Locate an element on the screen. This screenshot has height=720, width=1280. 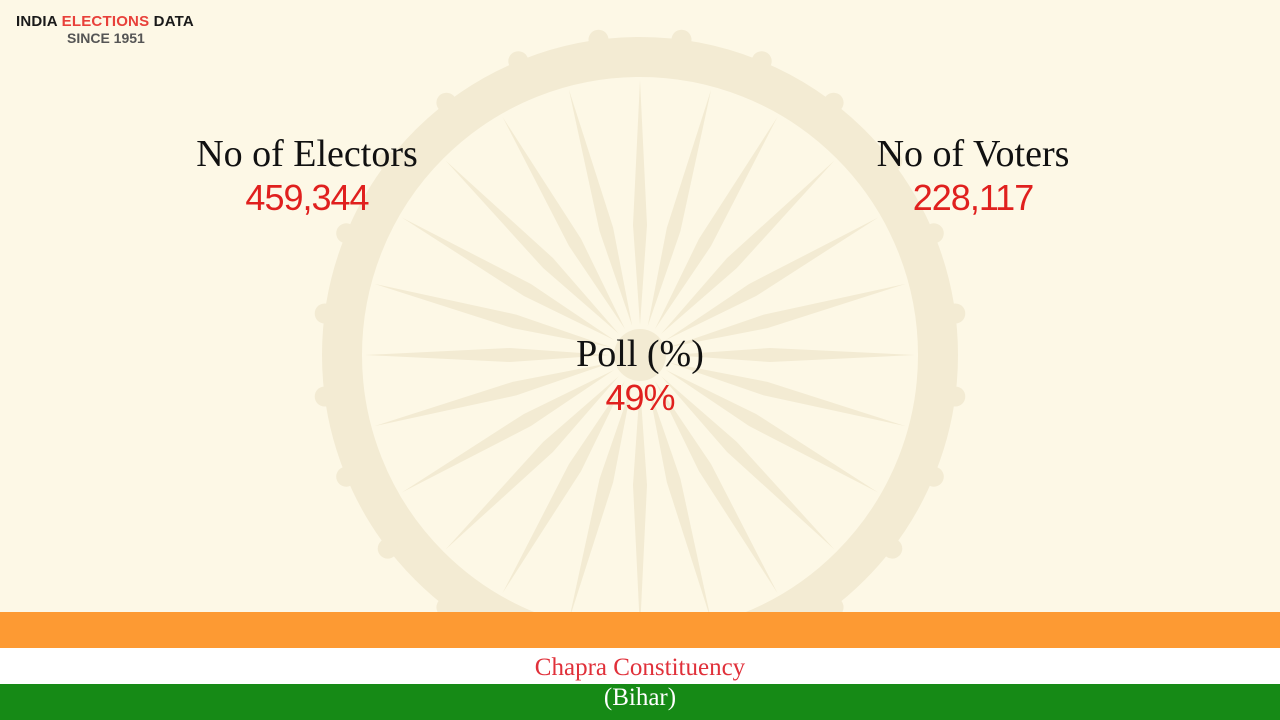
state-name: (Bihar) is located at coordinates (640, 697).